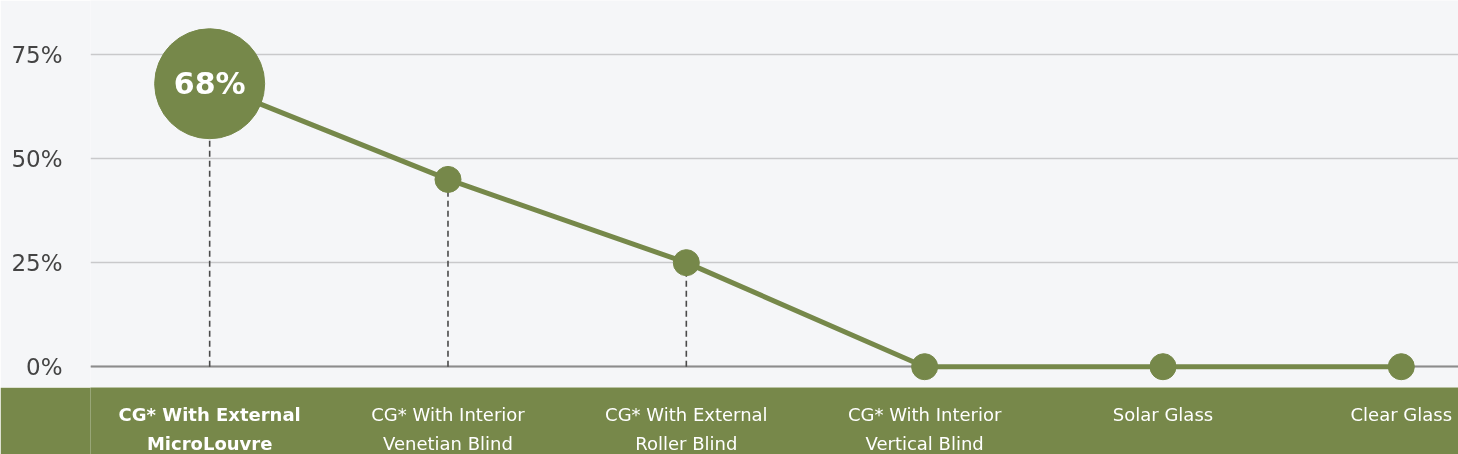 The image size is (1458, 454). What do you see at coordinates (44, 366) in the screenshot?
I see `y-tick-label: 0%` at bounding box center [44, 366].